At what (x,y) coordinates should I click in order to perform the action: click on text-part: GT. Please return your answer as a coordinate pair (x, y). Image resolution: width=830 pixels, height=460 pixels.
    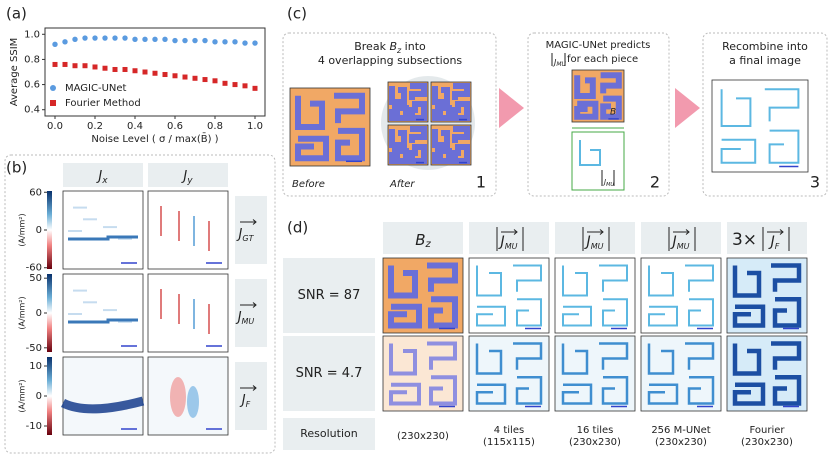
    Looking at the image, I should click on (248, 238).